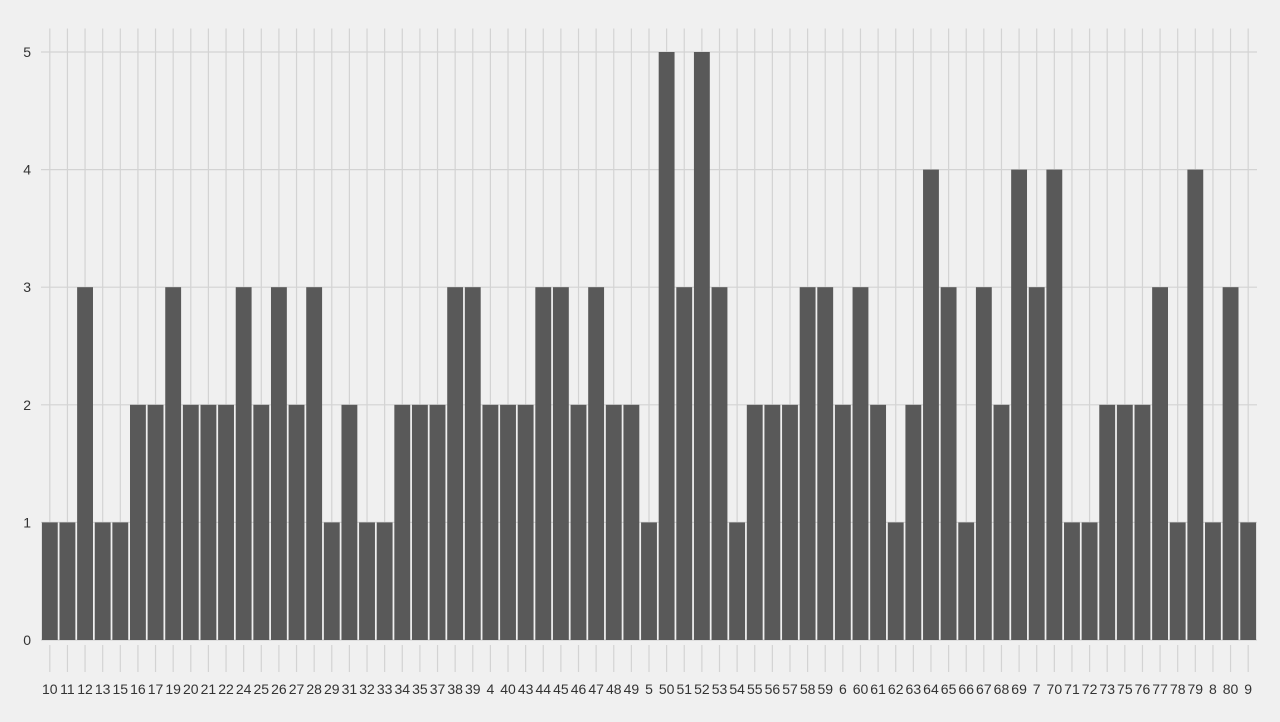 The width and height of the screenshot is (1280, 722). I want to click on x-tick-label: 79, so click(1196, 689).